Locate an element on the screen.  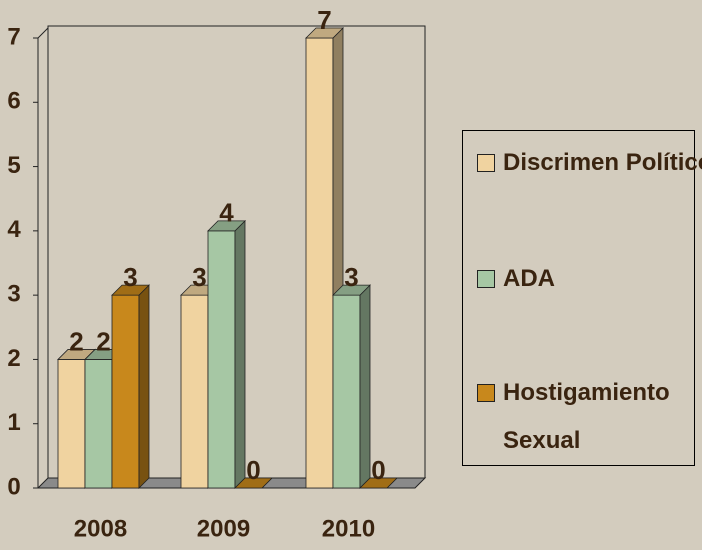
y-tick-label: 0 is located at coordinates (13, 486).